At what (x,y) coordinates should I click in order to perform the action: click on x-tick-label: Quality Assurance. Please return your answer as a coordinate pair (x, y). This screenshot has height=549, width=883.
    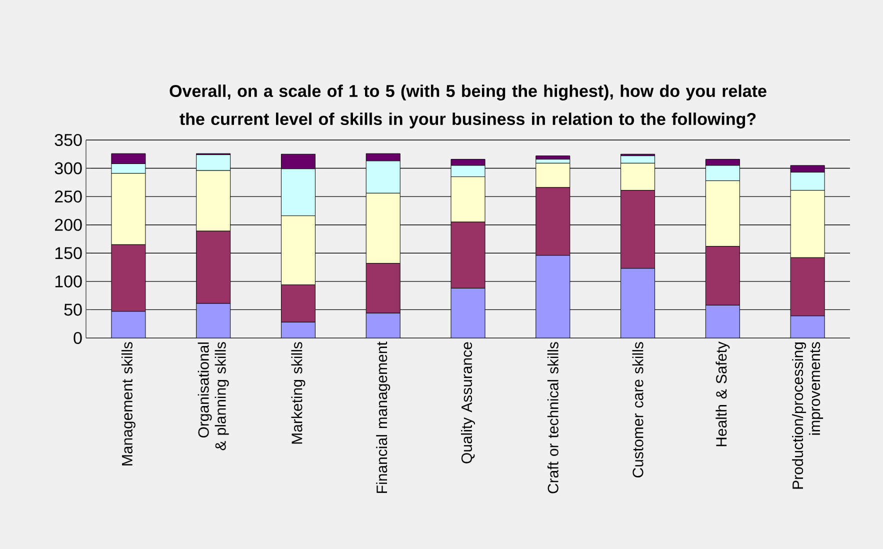
    Looking at the image, I should click on (468, 403).